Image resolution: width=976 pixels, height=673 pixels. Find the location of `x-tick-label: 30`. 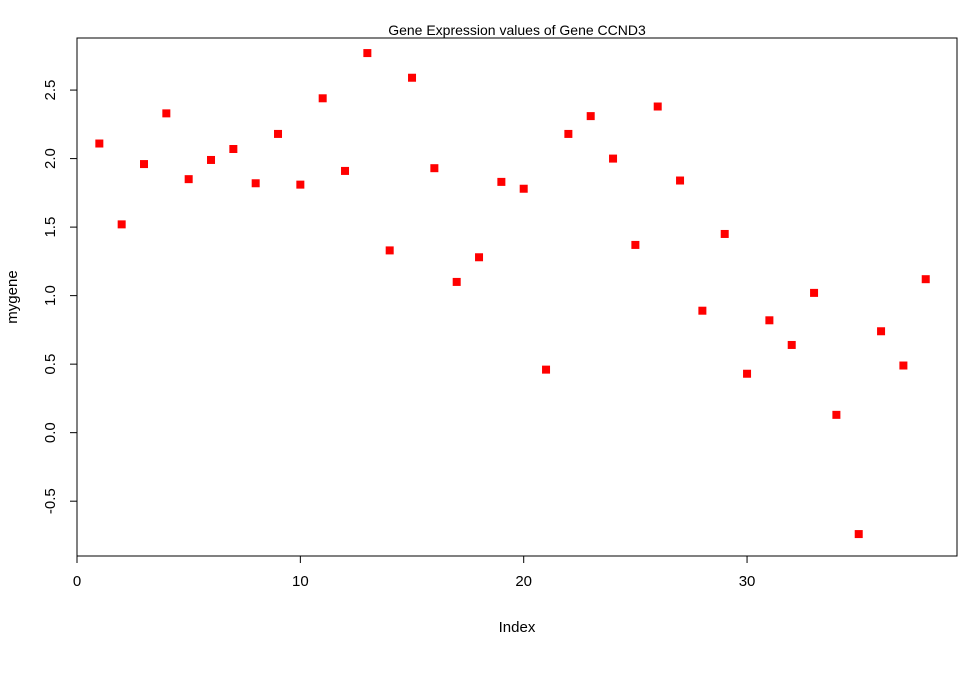

x-tick-label: 30 is located at coordinates (747, 581).